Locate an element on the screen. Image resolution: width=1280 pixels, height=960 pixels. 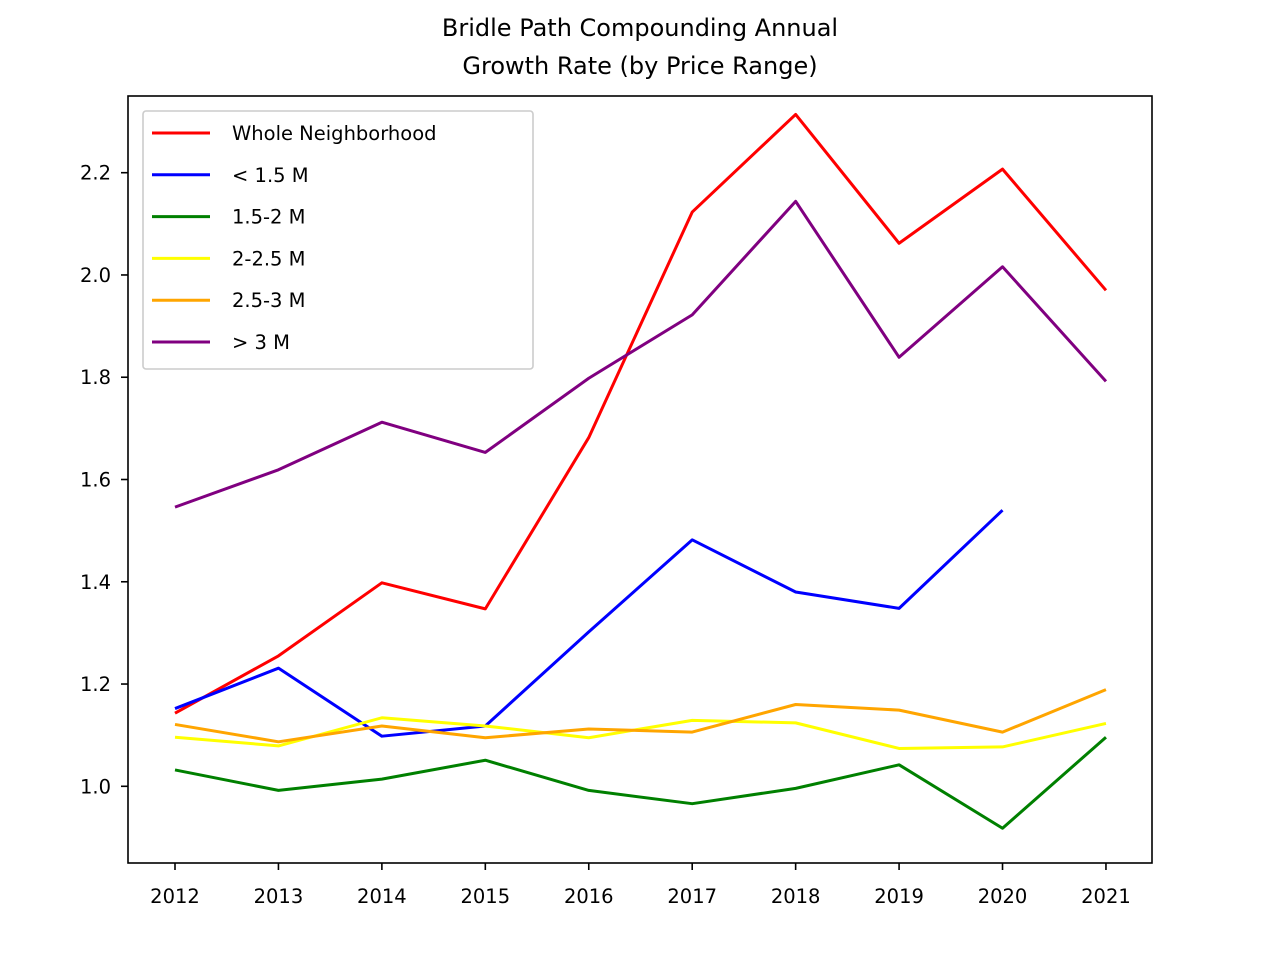
chart-title-line-2: Growth Rate (by Price Range) is located at coordinates (640, 66).